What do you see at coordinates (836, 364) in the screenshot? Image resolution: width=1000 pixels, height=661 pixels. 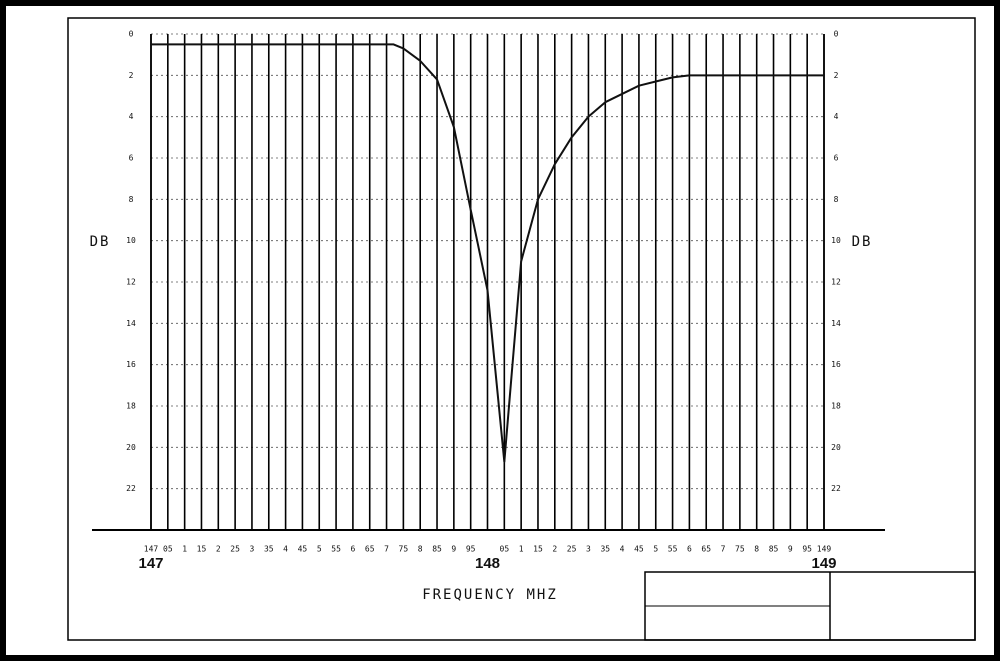 I see `y2-tick-label: 16` at bounding box center [836, 364].